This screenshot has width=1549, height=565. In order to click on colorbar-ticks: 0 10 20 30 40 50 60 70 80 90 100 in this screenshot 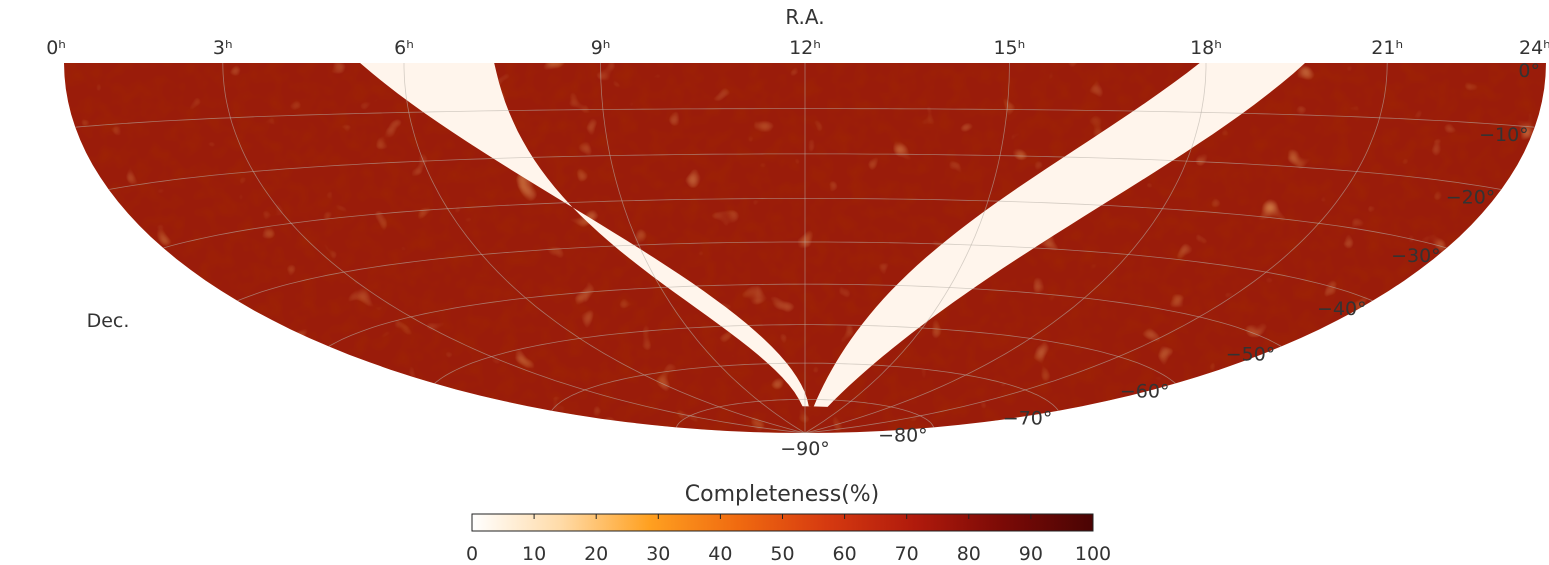, I will do `click(788, 539)`.